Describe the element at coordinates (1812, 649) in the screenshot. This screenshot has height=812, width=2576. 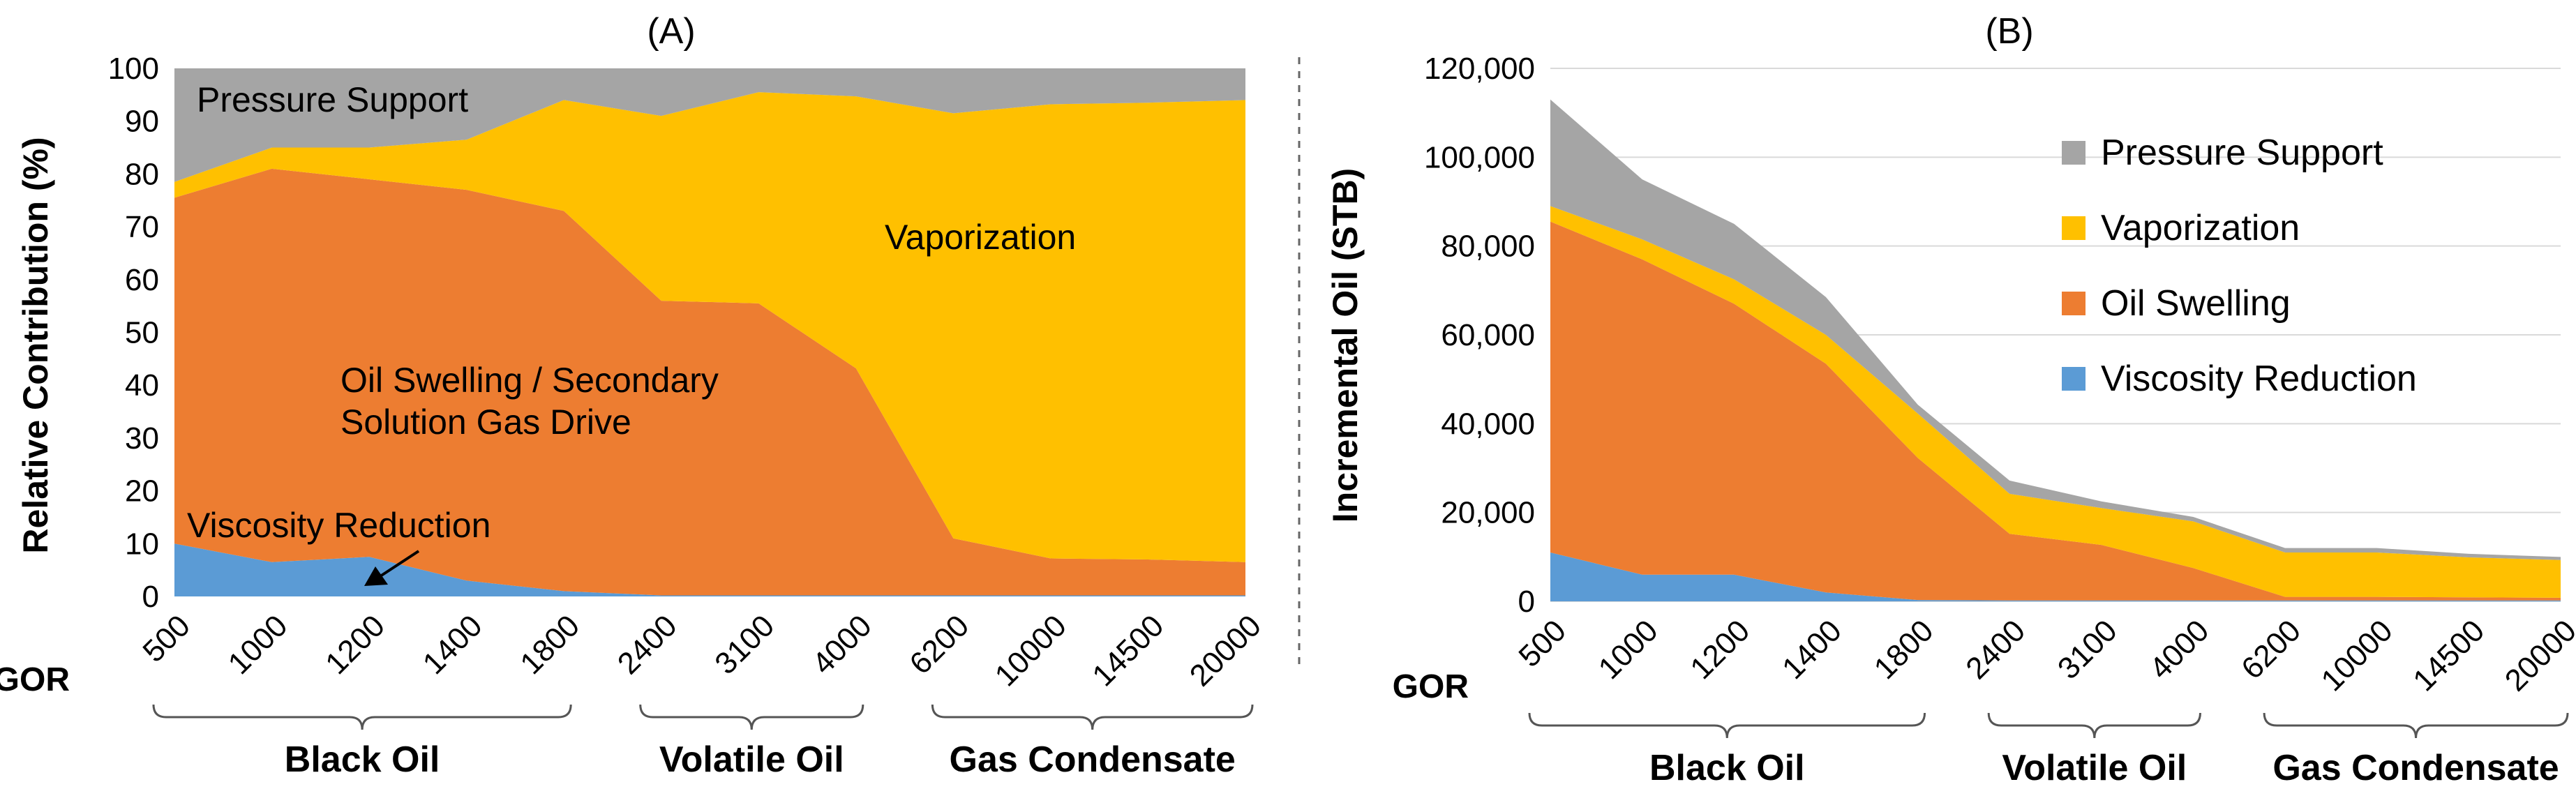
I see `panel-b-x-tick-label: 1400` at that location.